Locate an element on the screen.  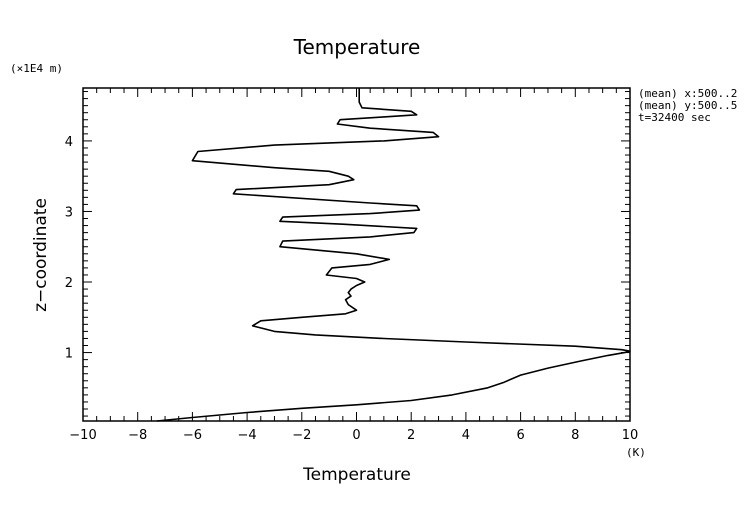
x-tick-label: 10 is located at coordinates (630, 435).